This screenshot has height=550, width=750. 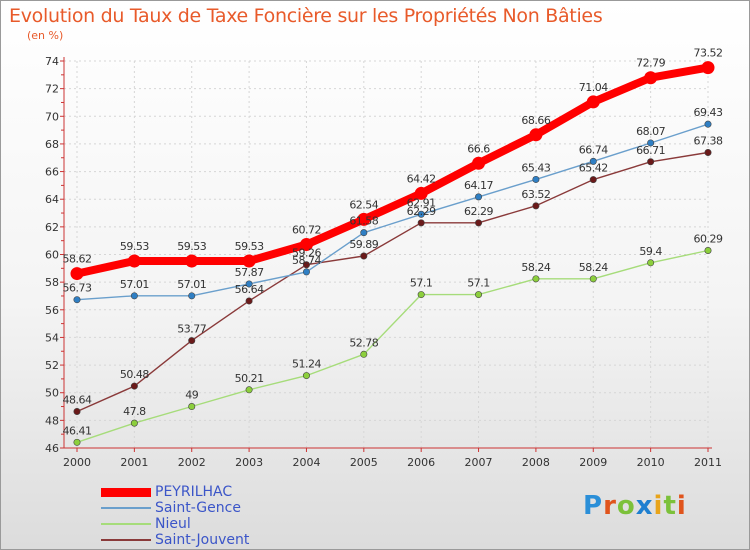 I want to click on data-label: 65.42, so click(x=593, y=168).